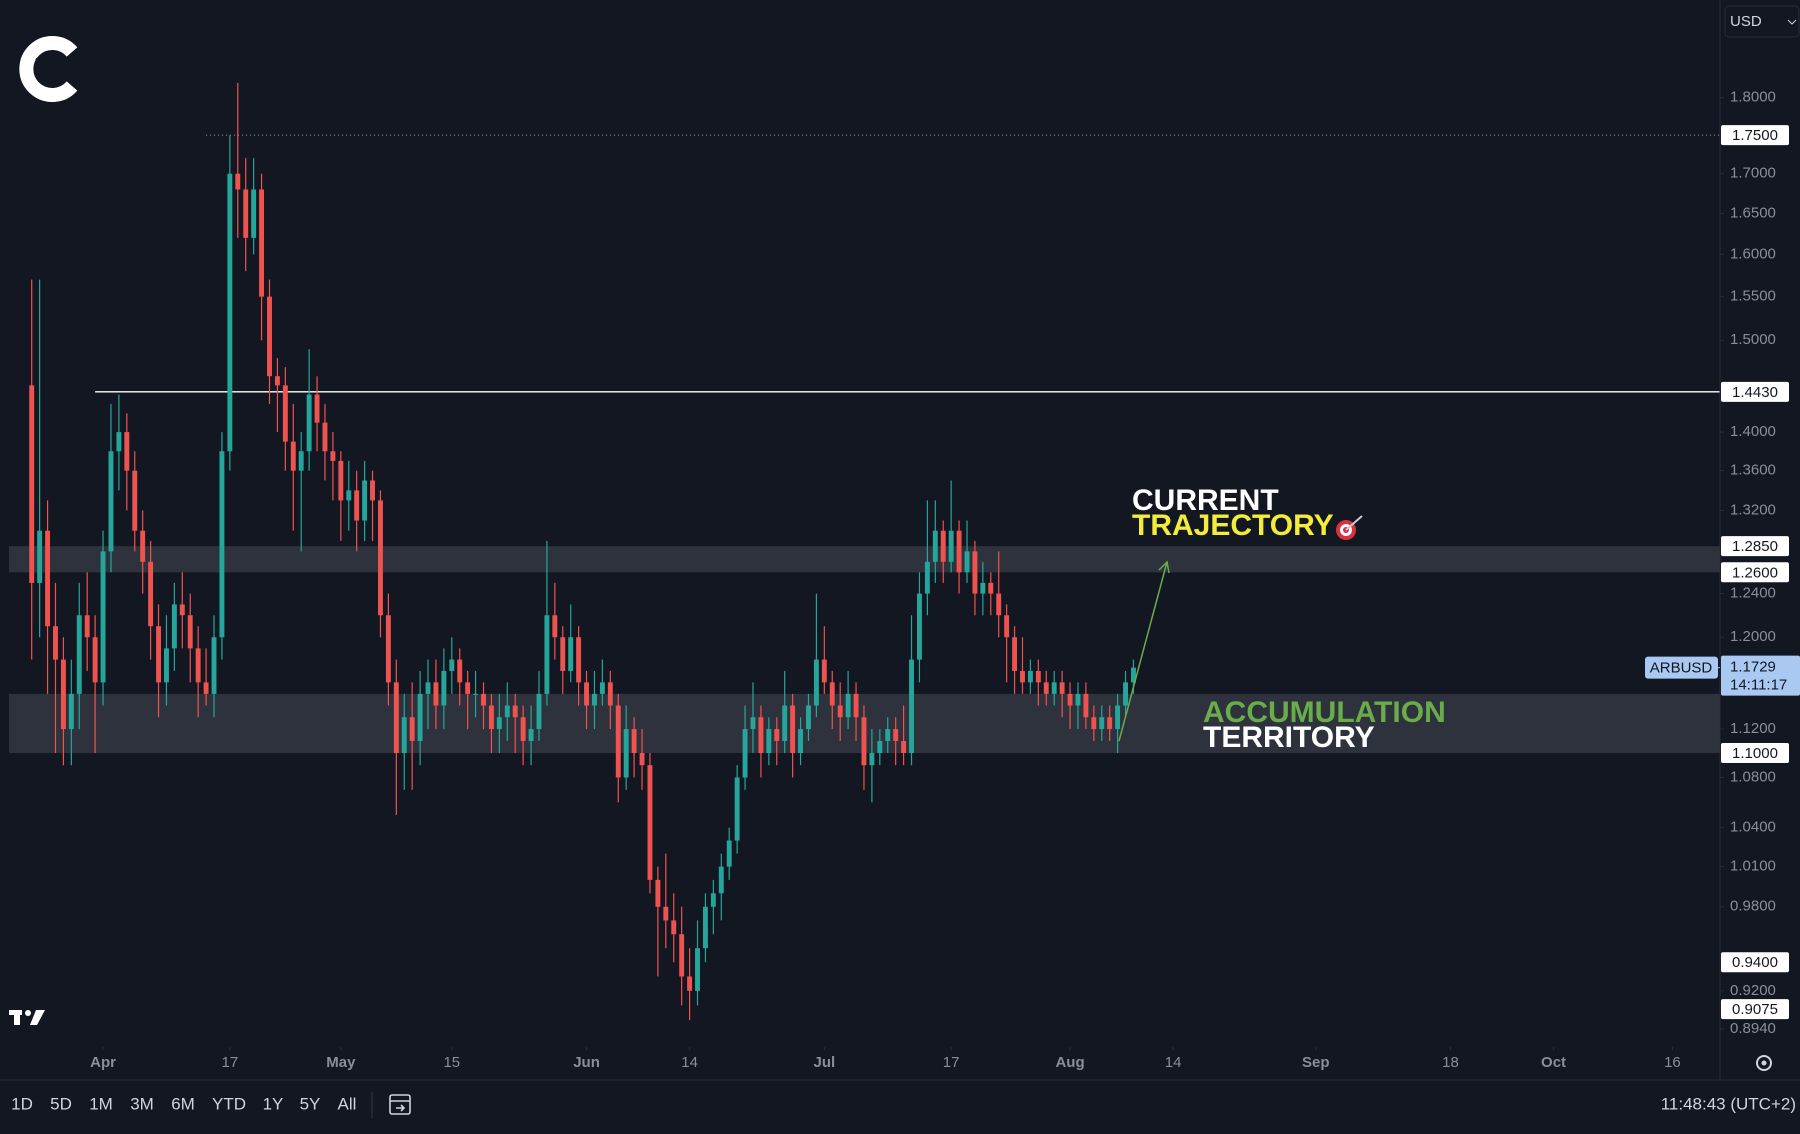 The width and height of the screenshot is (1800, 1134). What do you see at coordinates (1753, 636) in the screenshot?
I see `y-tick-label: 1.2000` at bounding box center [1753, 636].